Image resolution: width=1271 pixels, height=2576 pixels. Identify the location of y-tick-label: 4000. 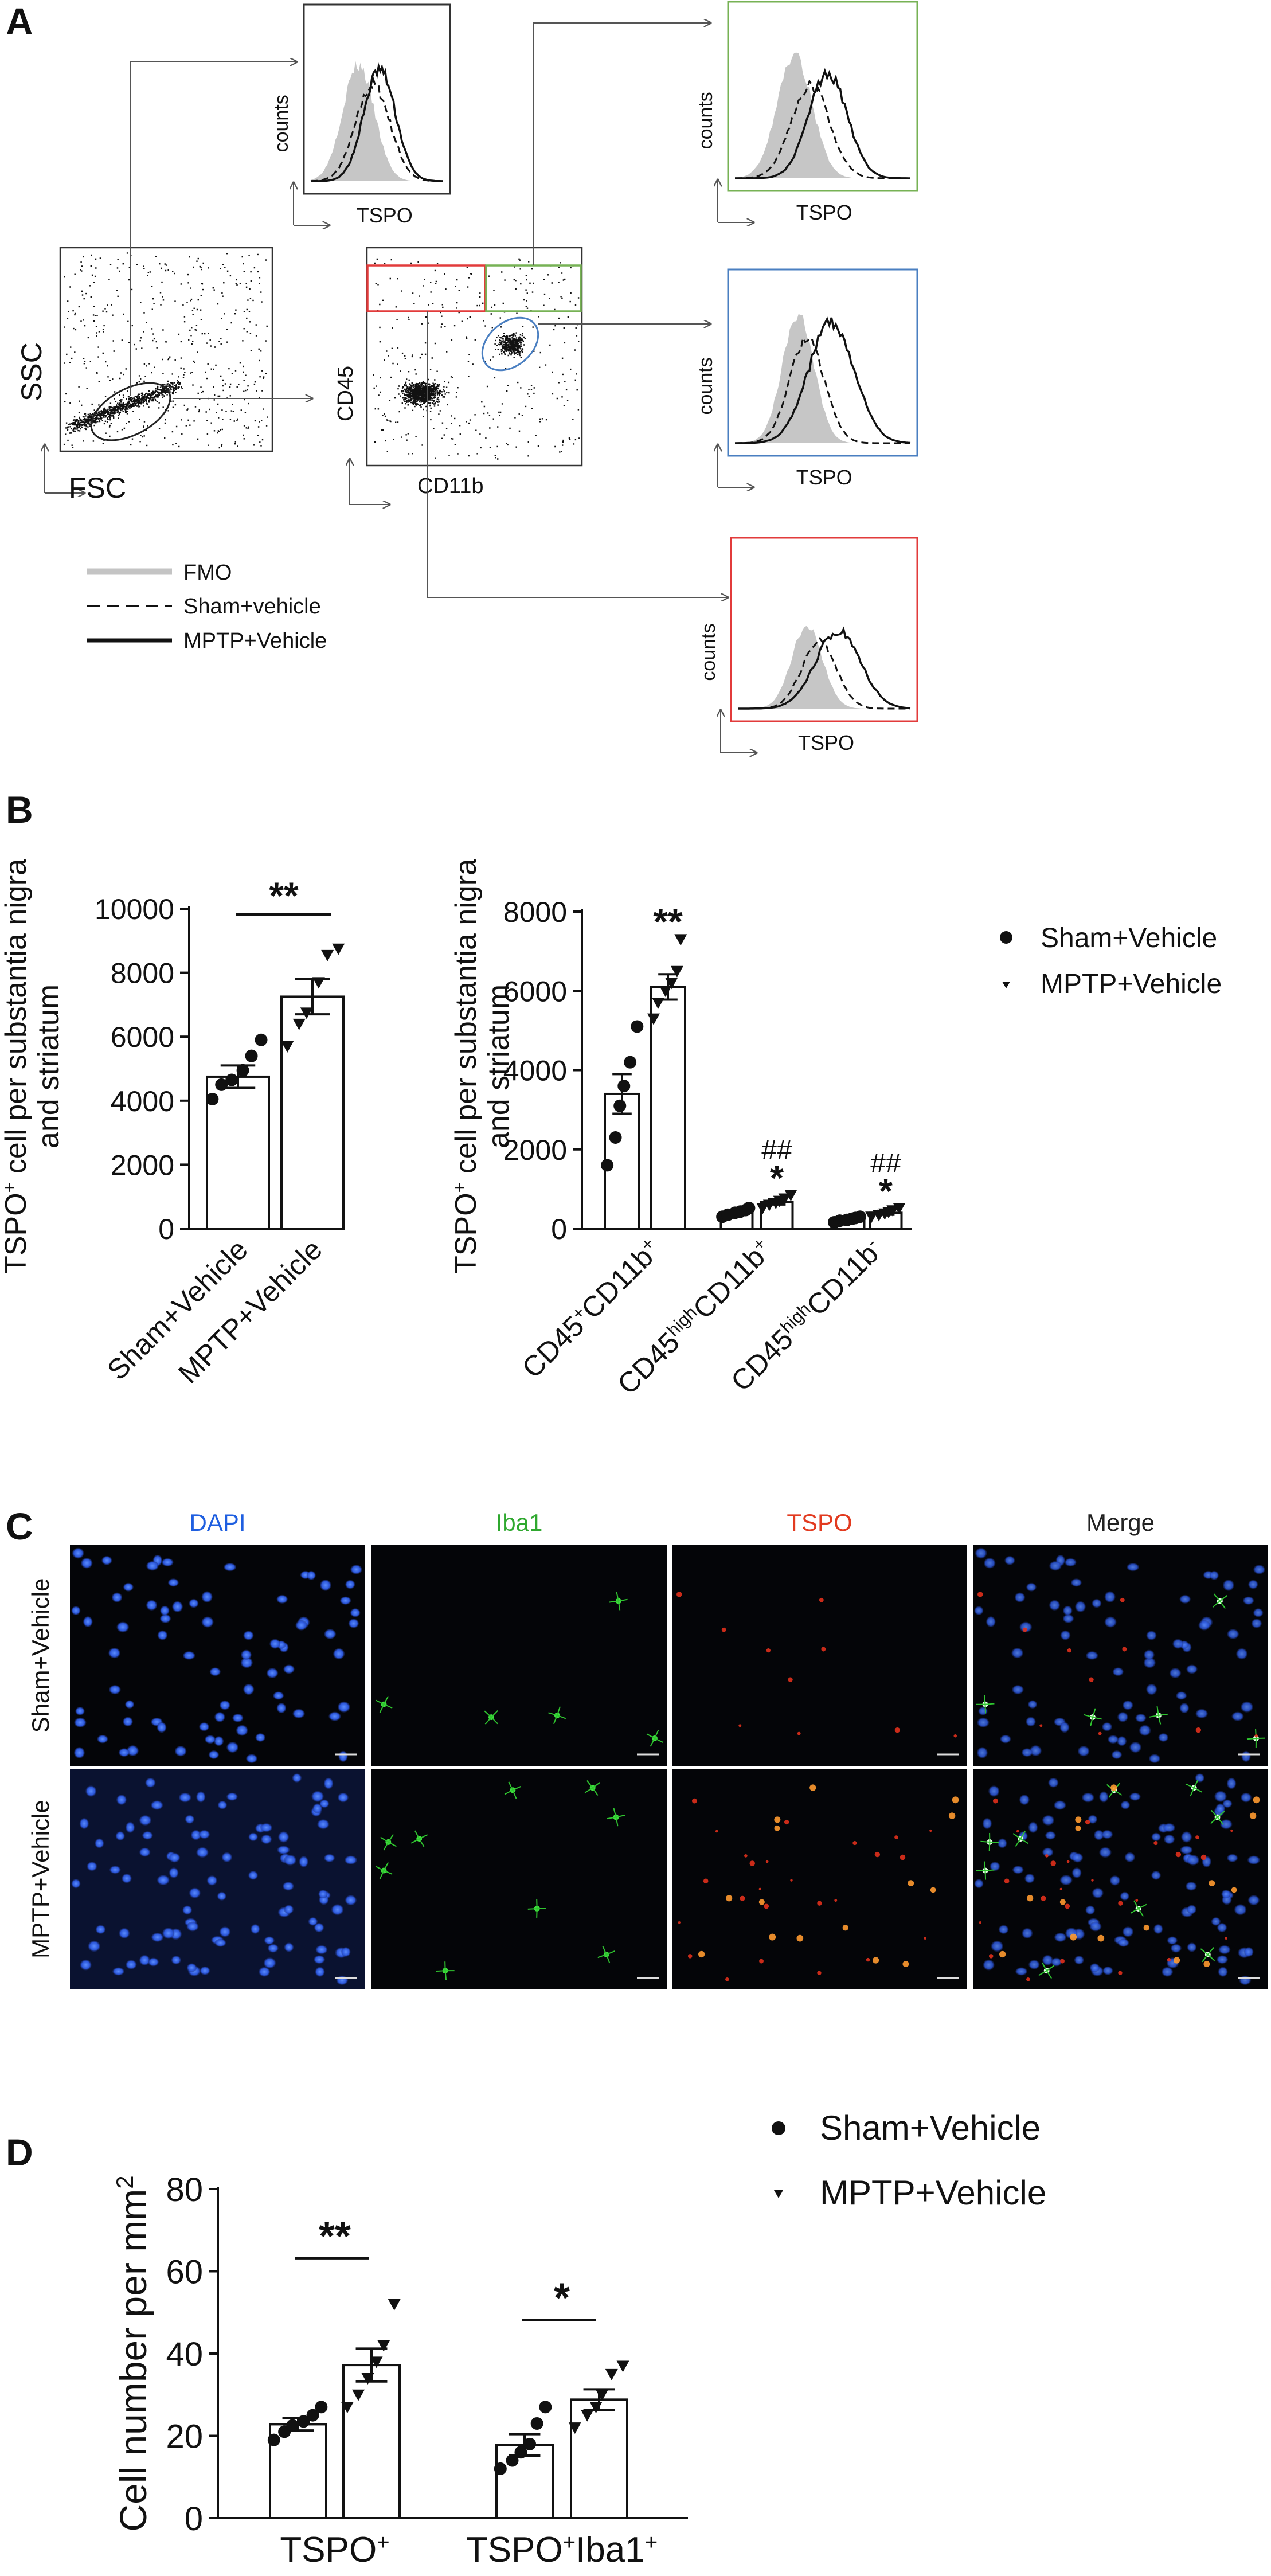
(535, 1071).